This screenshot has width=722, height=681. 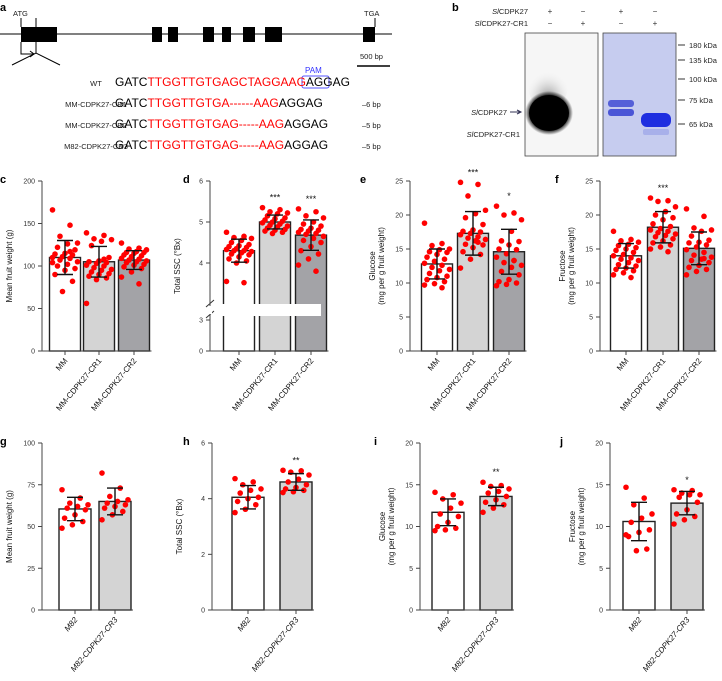 I want to click on sequence-text: GATCTTGGTTGTGAG-----AAGAGGAG, so click(x=221, y=124).